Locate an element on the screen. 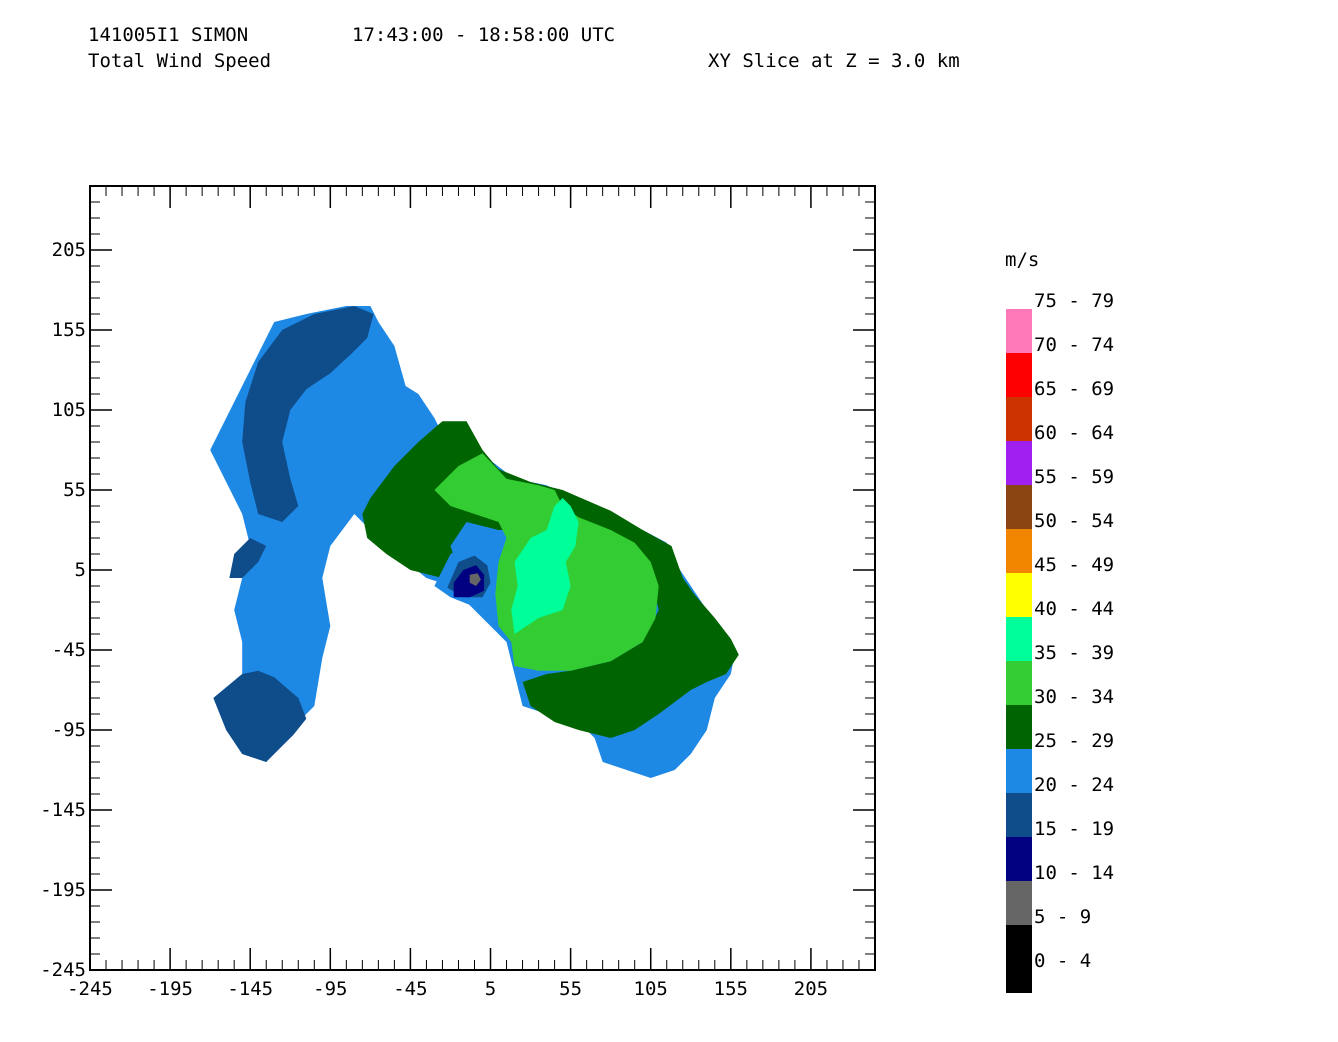  legend-label: 75 - 79 is located at coordinates (1074, 301).